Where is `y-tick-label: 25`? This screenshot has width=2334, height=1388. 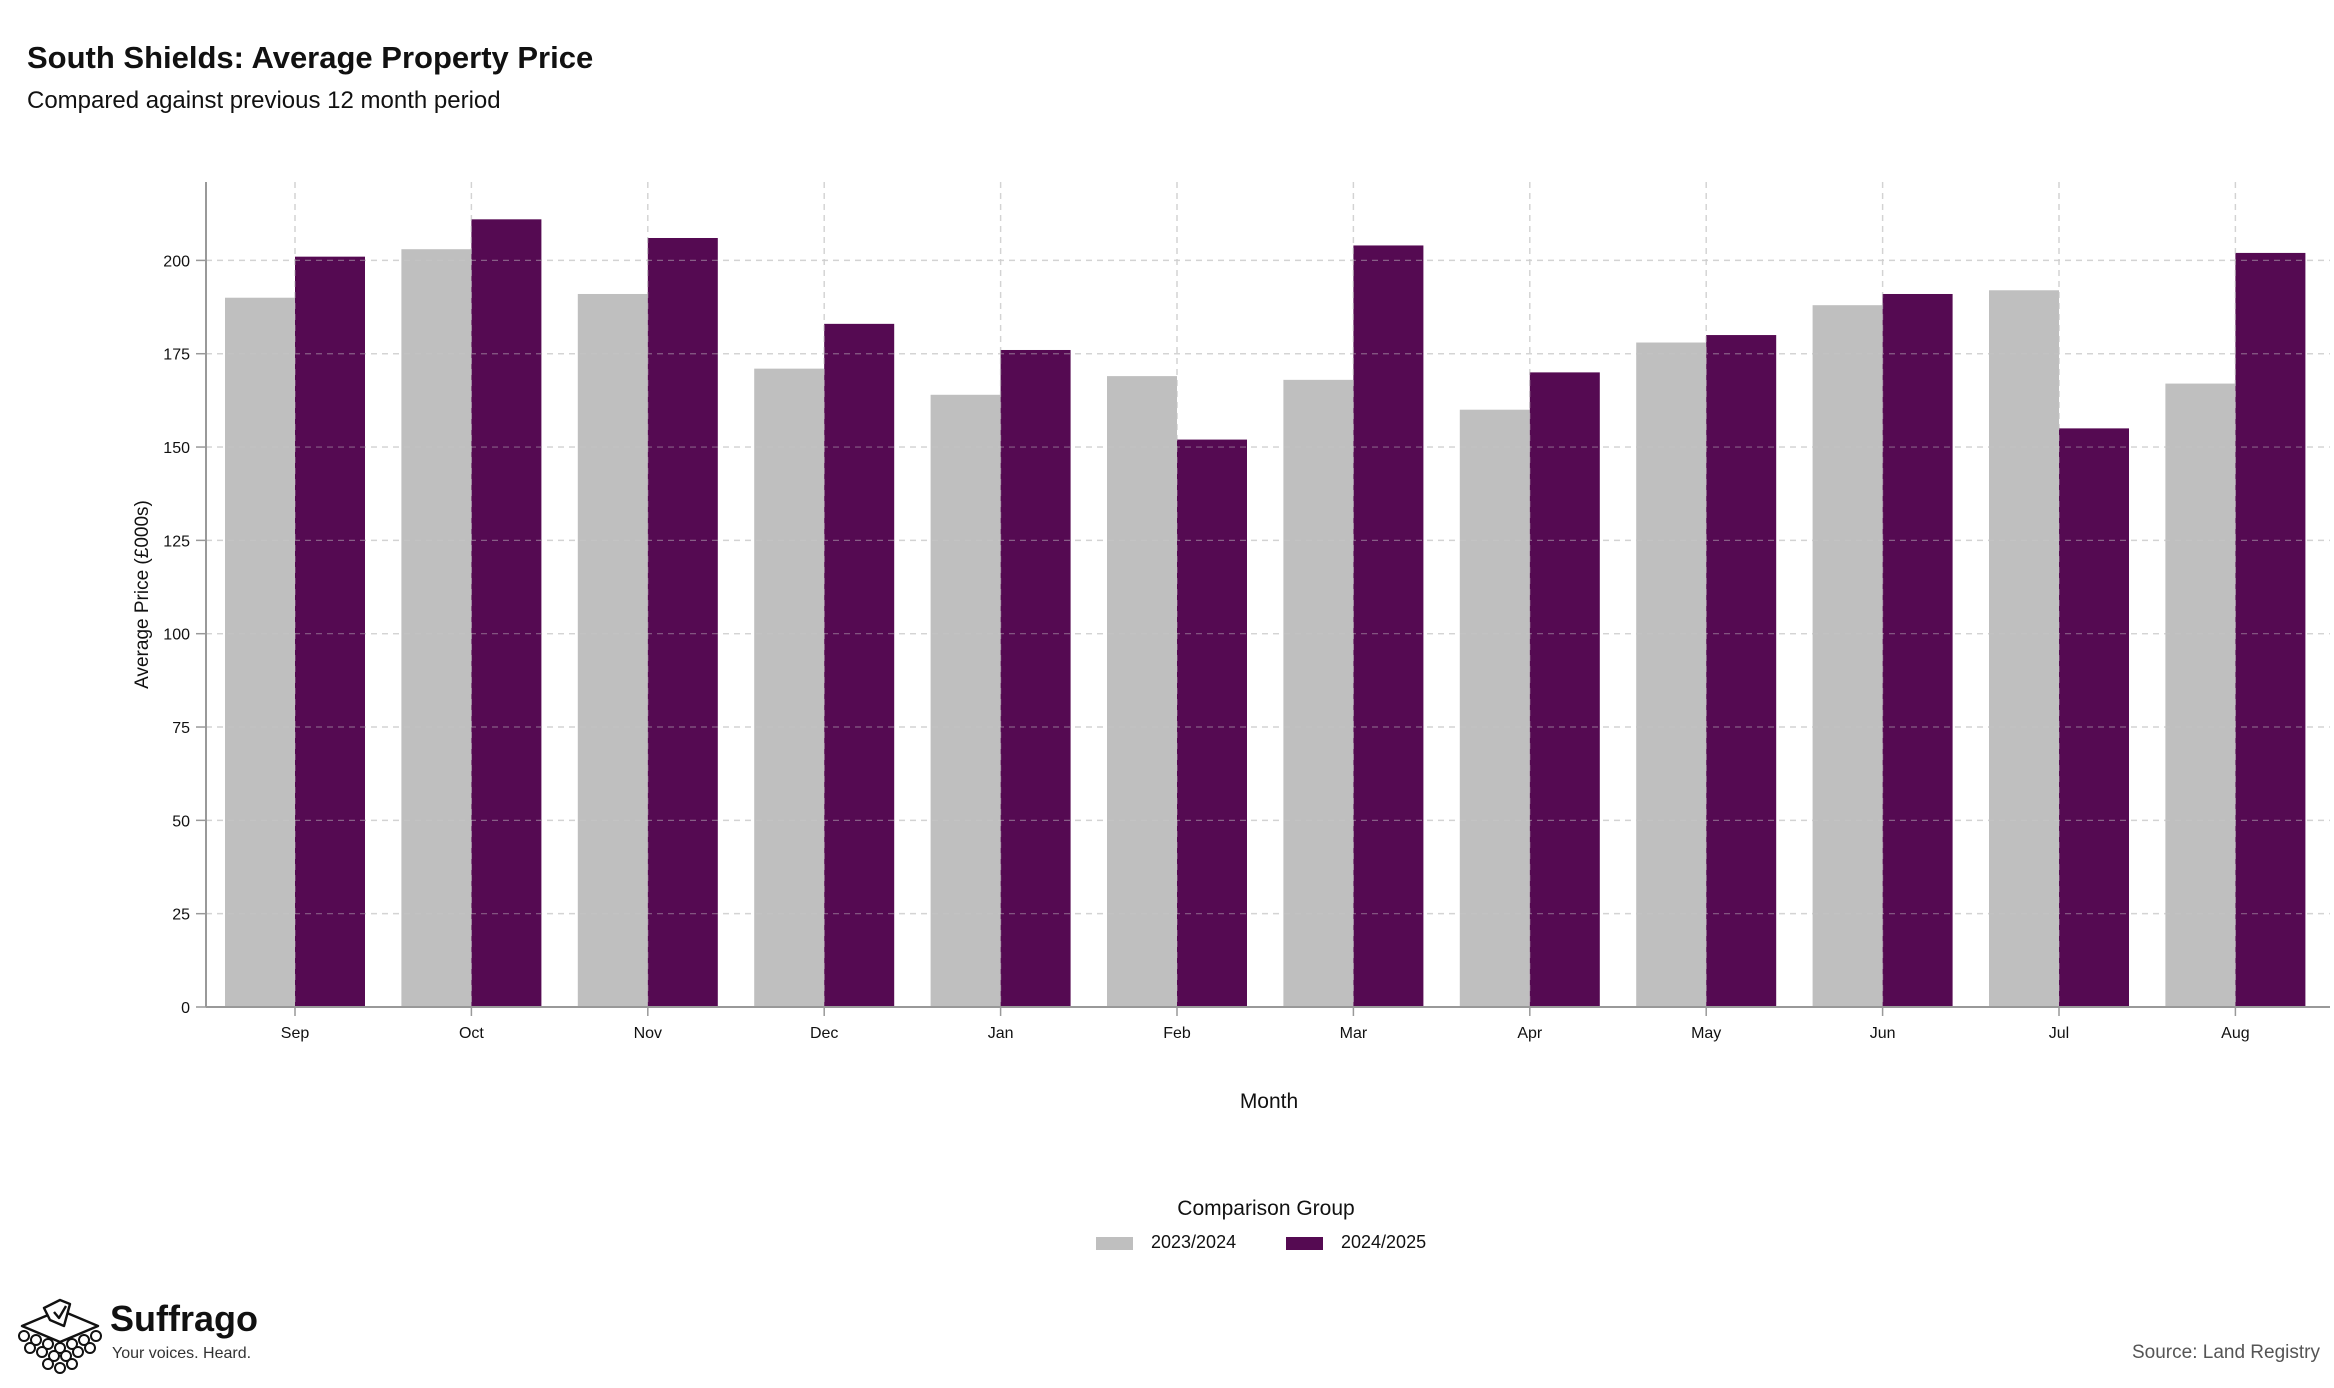 y-tick-label: 25 is located at coordinates (181, 915).